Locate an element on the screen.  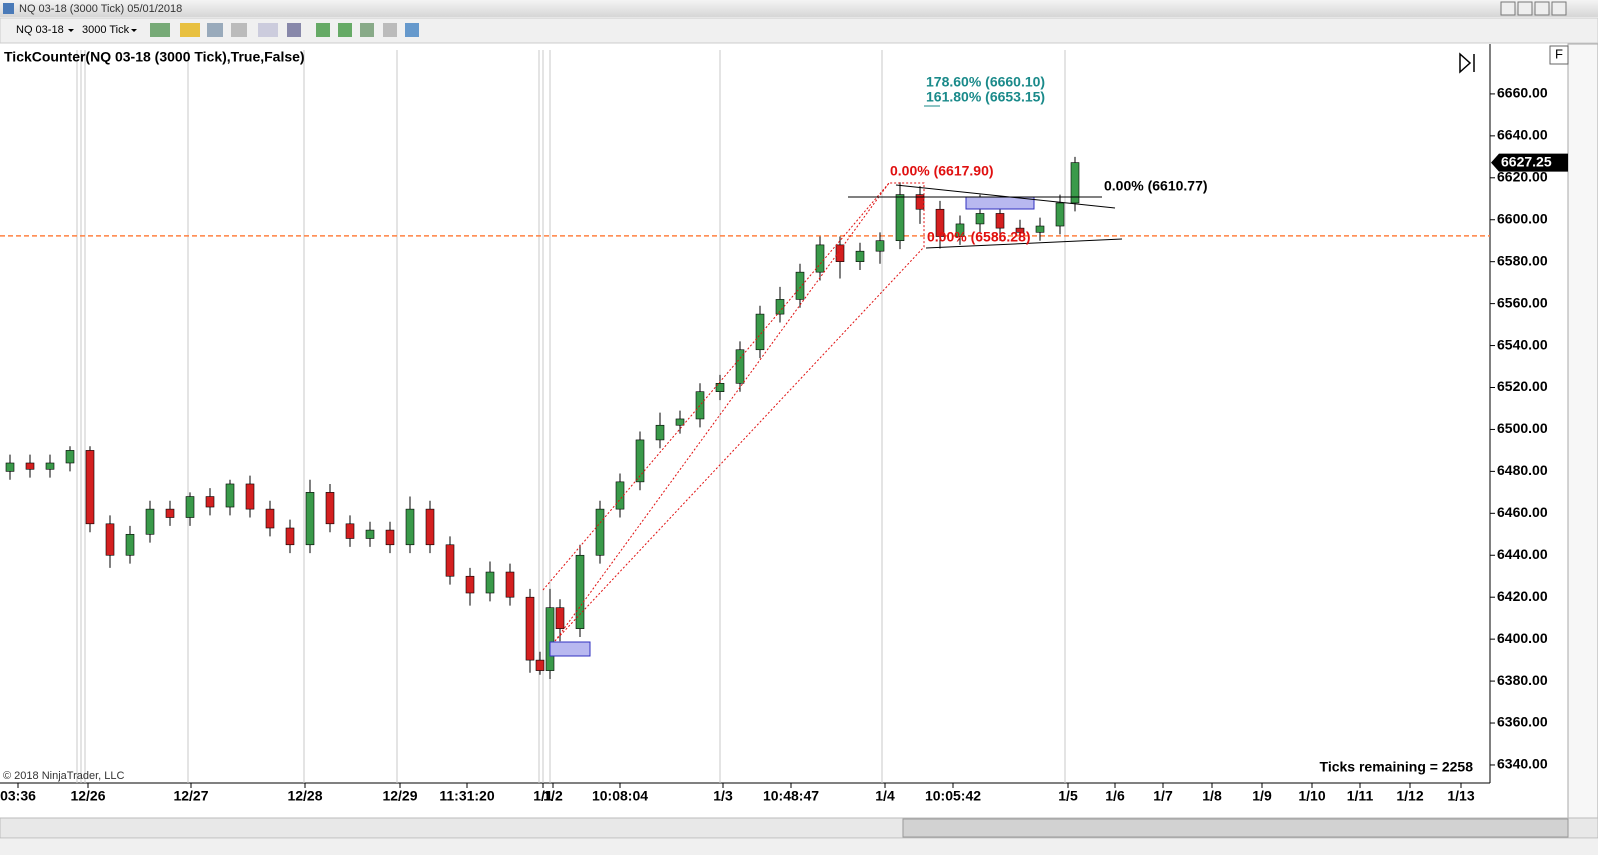
y-tick-label: 6360.00 is located at coordinates (1522, 722).